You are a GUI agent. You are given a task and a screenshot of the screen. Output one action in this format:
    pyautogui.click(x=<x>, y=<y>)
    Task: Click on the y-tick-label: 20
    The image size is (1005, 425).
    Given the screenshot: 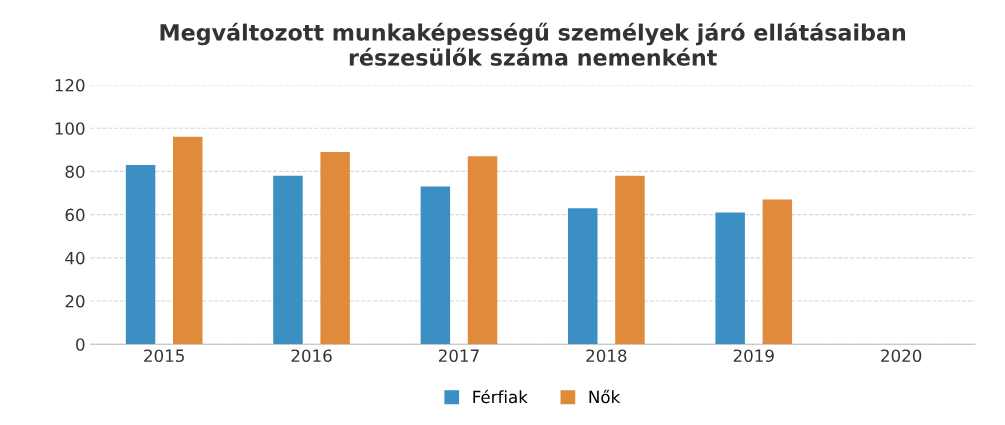 What is the action you would take?
    pyautogui.click(x=75, y=301)
    